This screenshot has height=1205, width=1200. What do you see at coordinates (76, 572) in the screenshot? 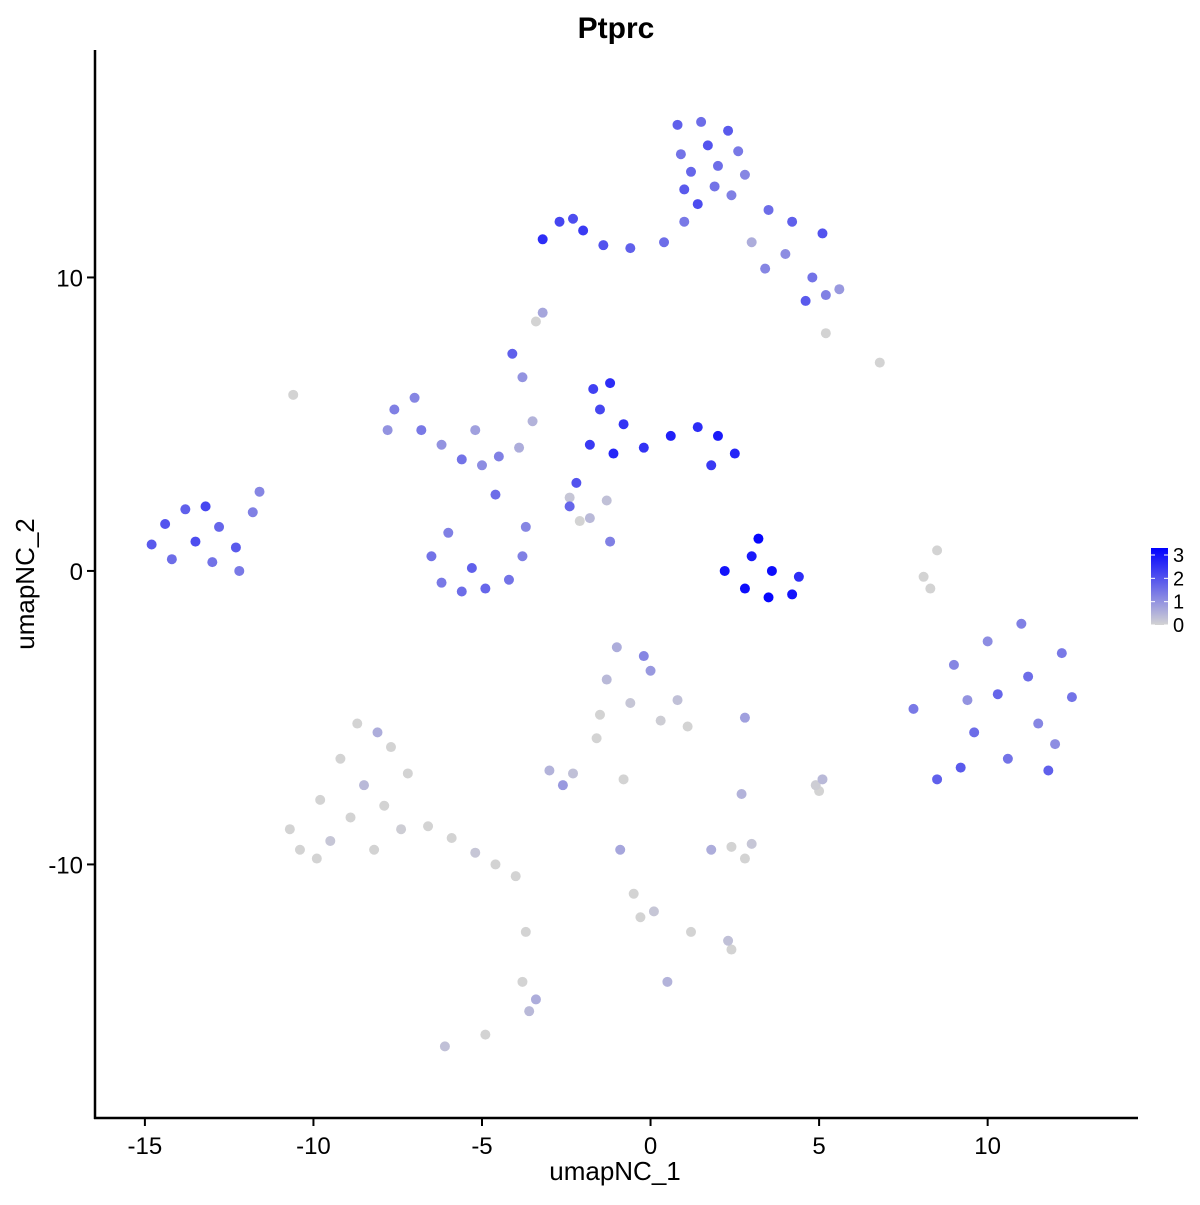
I see `y-tick-label: 0` at bounding box center [76, 572].